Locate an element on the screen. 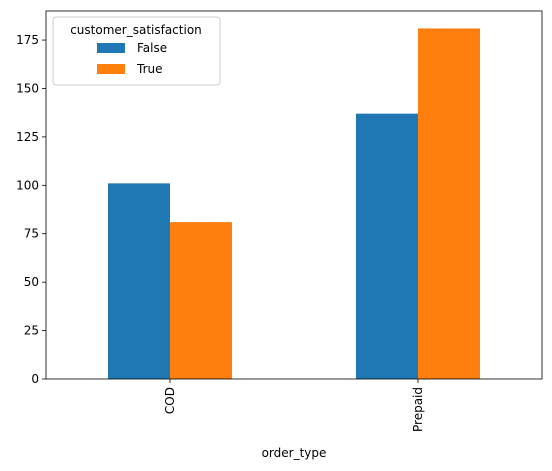 This screenshot has width=552, height=471. y-tick-label: 25 is located at coordinates (31, 331).